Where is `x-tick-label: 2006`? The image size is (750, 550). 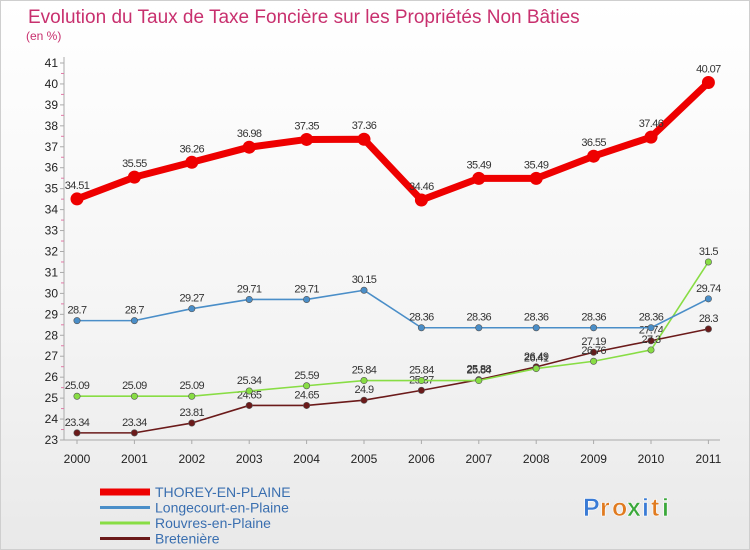
x-tick-label: 2006 is located at coordinates (421, 459).